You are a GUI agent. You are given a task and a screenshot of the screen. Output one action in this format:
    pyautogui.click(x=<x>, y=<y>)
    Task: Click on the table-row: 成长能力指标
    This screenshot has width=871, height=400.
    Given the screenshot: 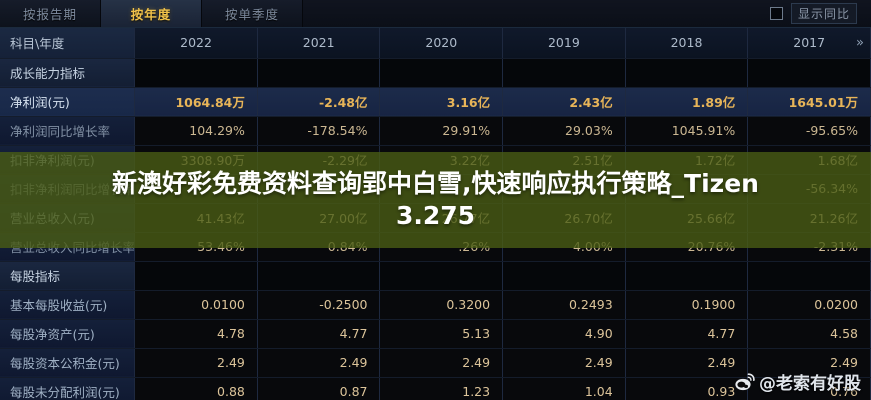 What is the action you would take?
    pyautogui.click(x=435, y=73)
    